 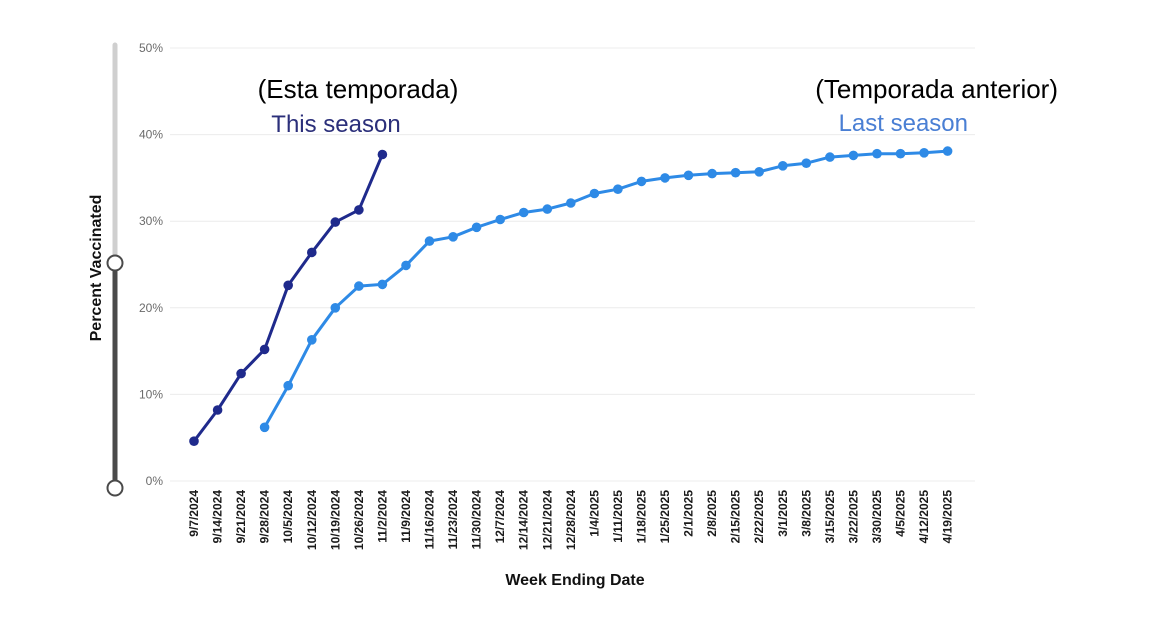 What do you see at coordinates (806, 513) in the screenshot?
I see `x-tick-label: 3/8/2025` at bounding box center [806, 513].